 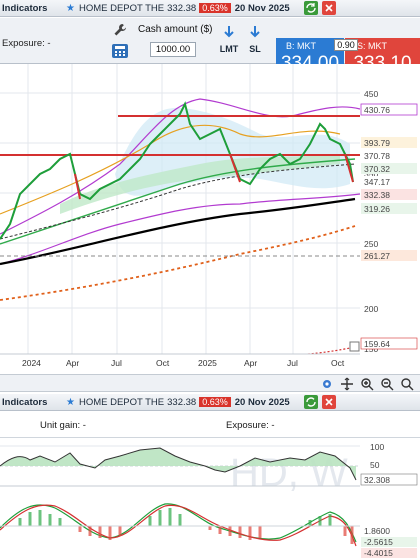 I want to click on x-label-2024: 2024, so click(x=31, y=363).